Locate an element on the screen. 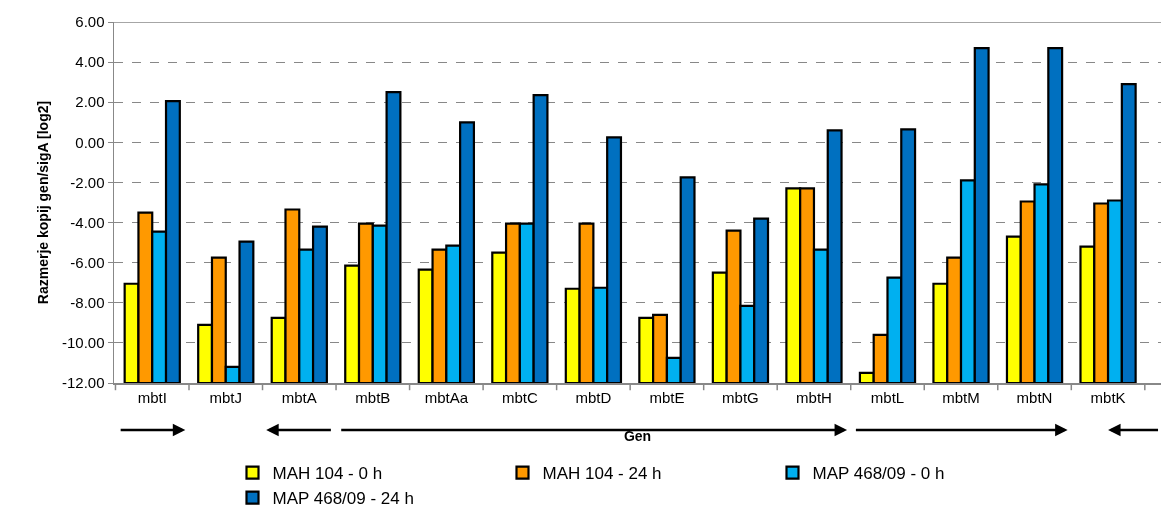  x-tick-label: mbtB is located at coordinates (373, 397).